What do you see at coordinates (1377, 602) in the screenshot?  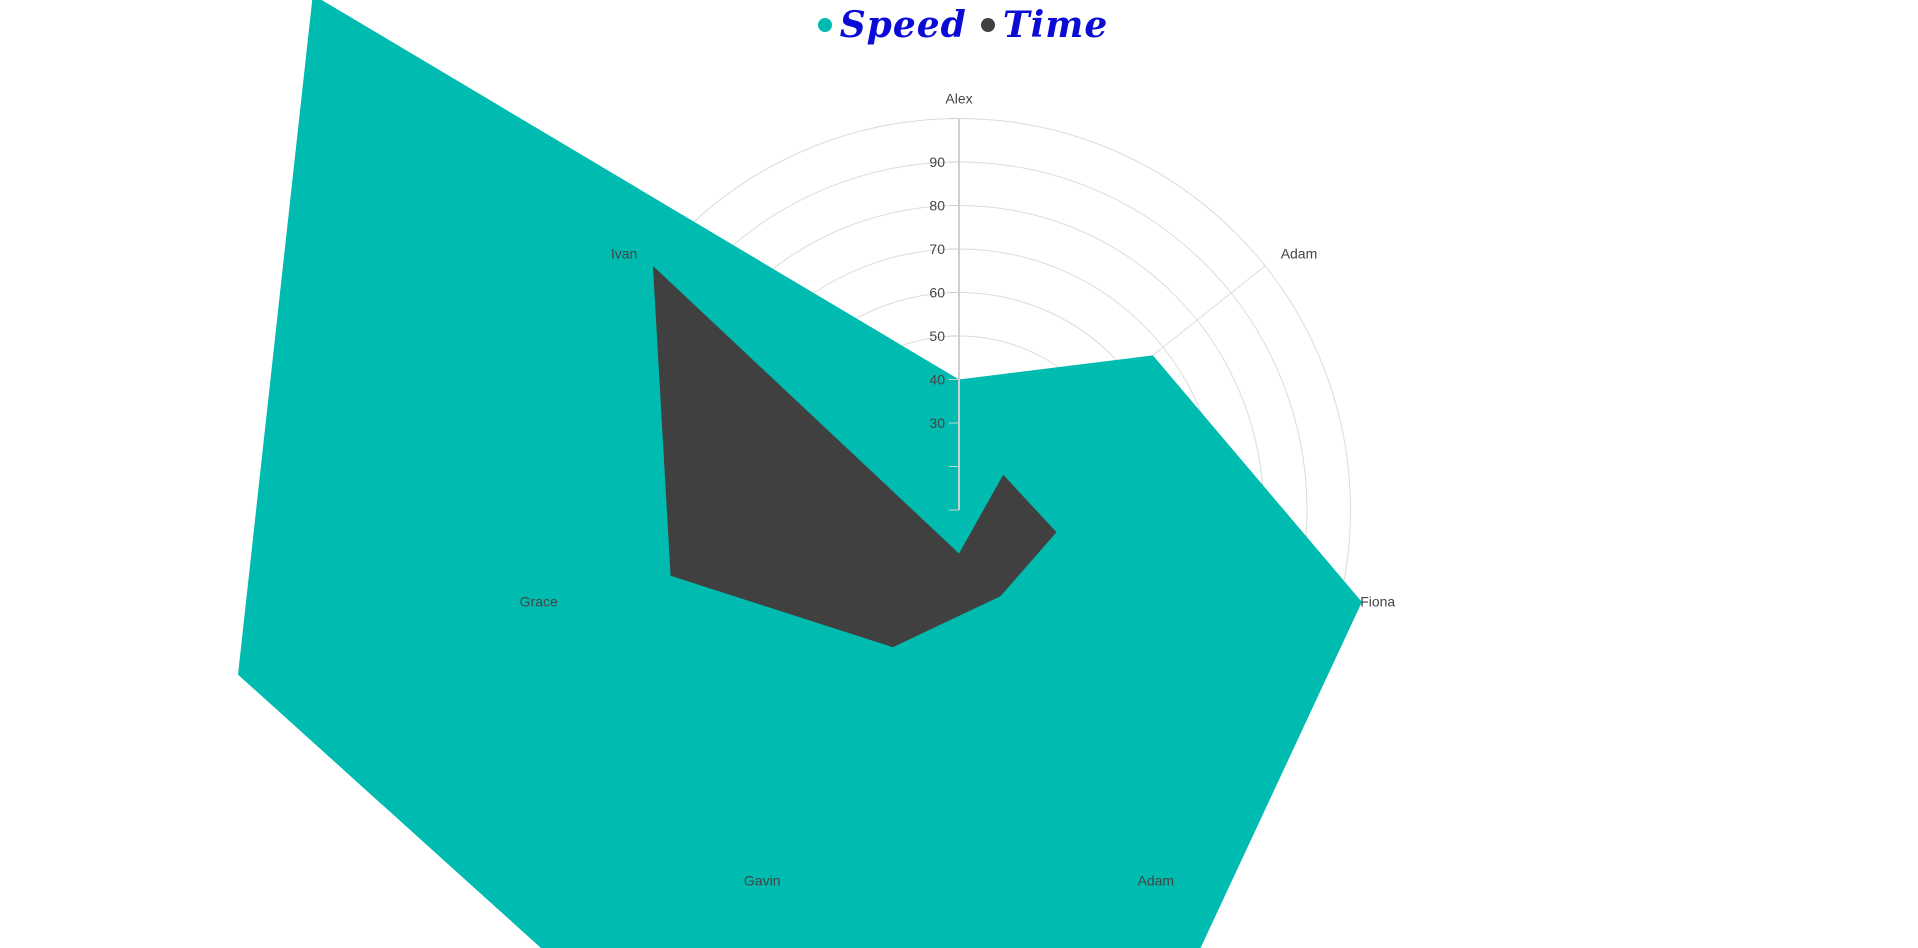 I see `category-label: Fiona` at bounding box center [1377, 602].